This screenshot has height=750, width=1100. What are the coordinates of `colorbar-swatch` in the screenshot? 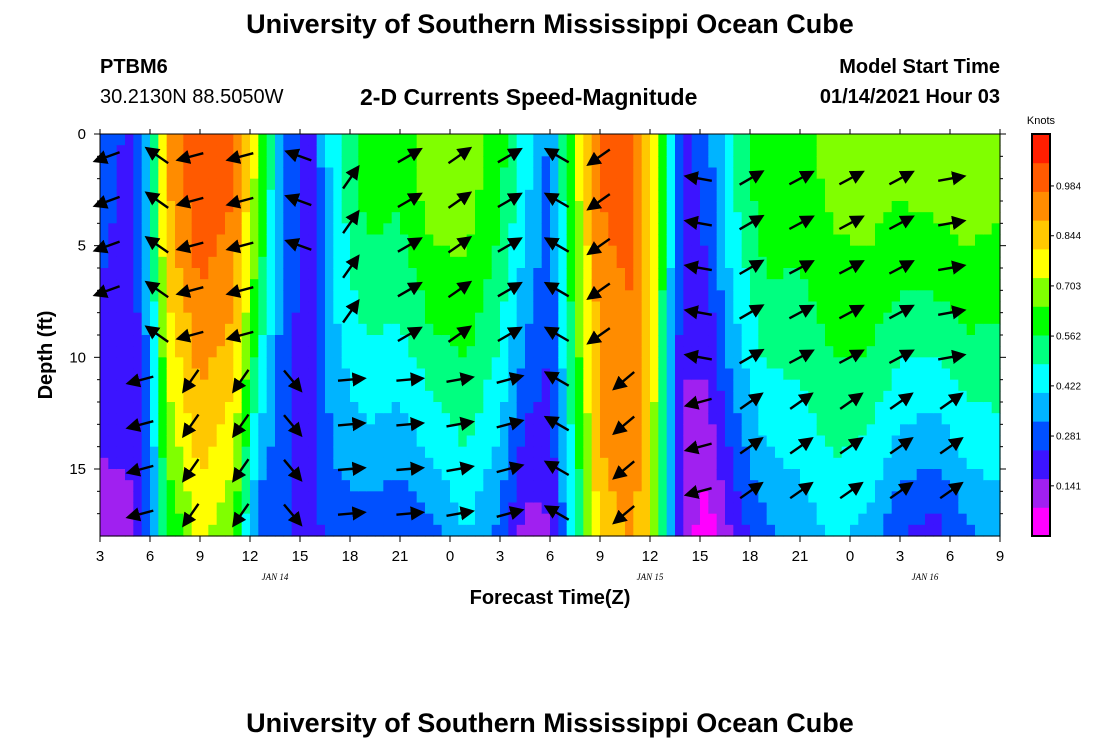 It's located at (1041, 235).